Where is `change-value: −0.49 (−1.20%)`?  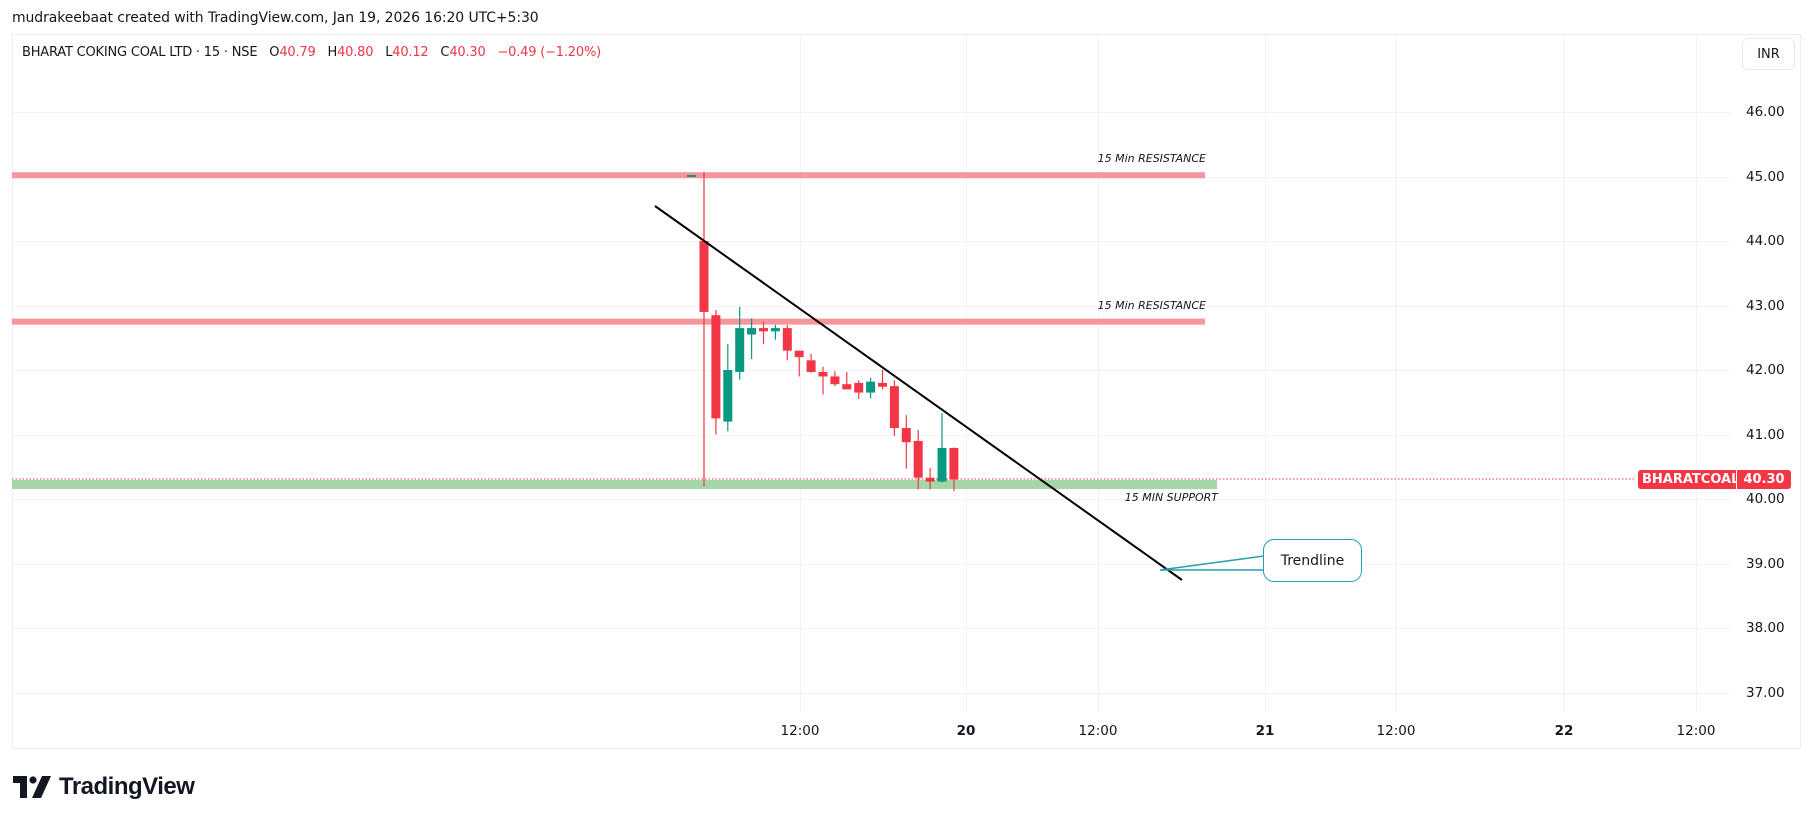
change-value: −0.49 (−1.20%) is located at coordinates (549, 52).